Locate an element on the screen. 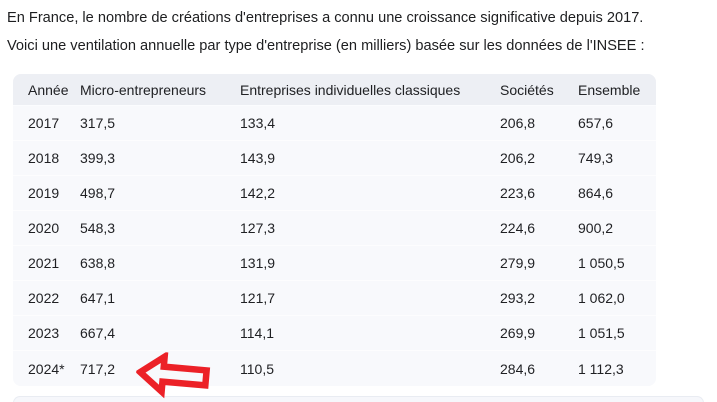 The height and width of the screenshot is (402, 717). value-cell: 142,2 is located at coordinates (370, 193).